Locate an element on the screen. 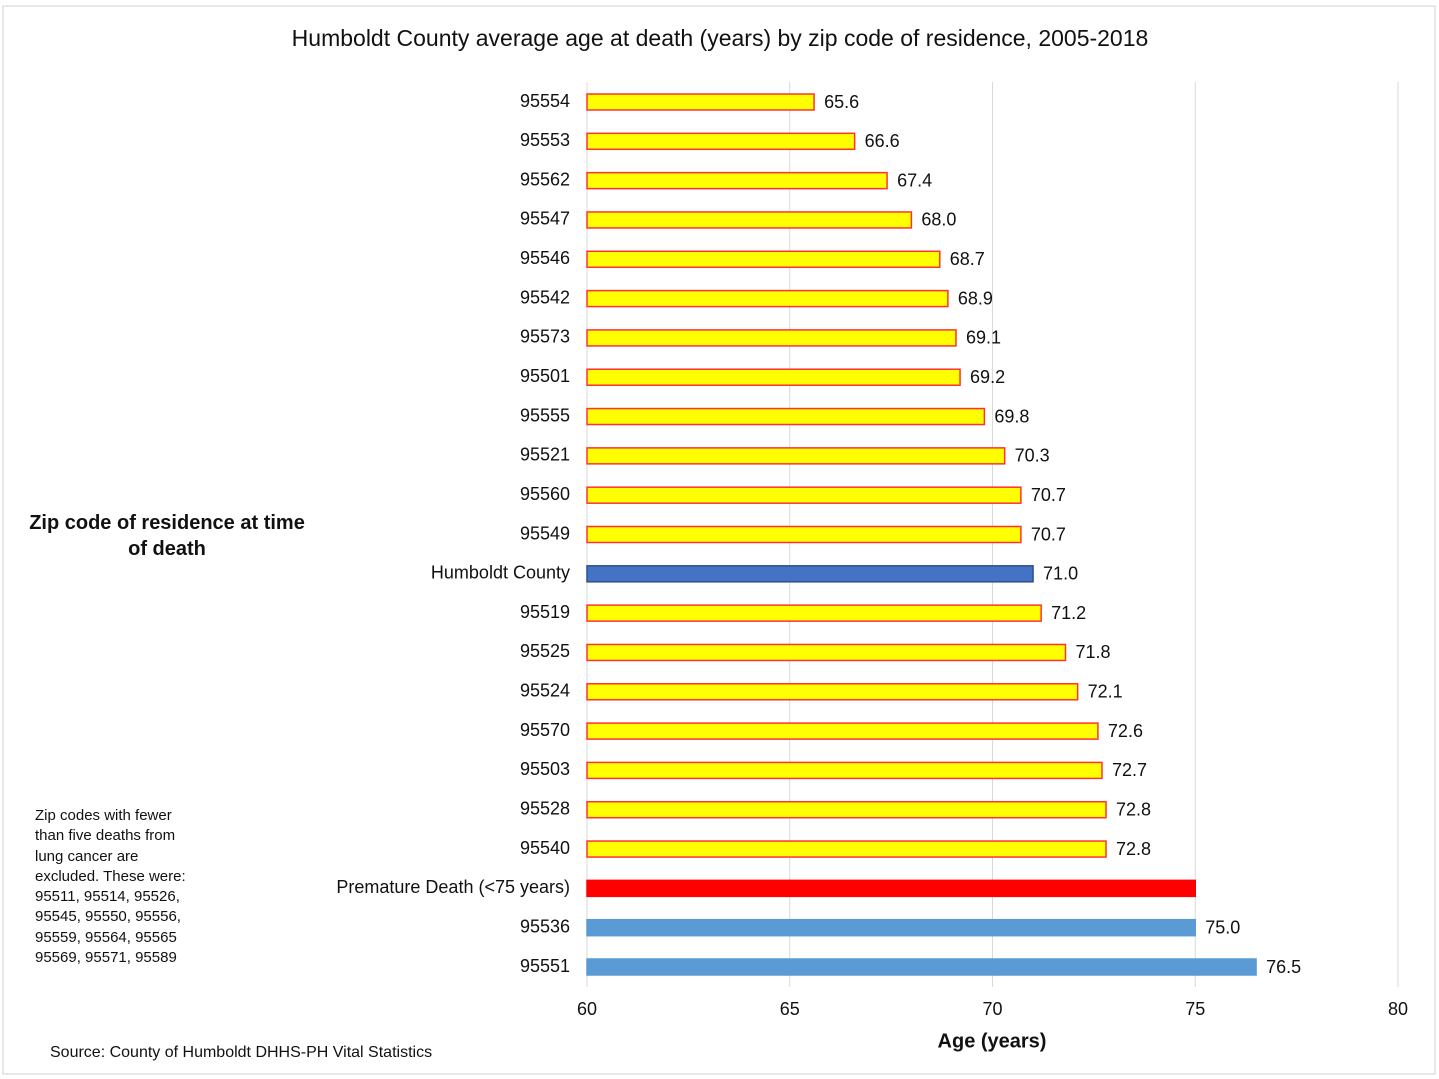 This screenshot has height=1079, width=1439. value-label: 68.0 is located at coordinates (938, 220).